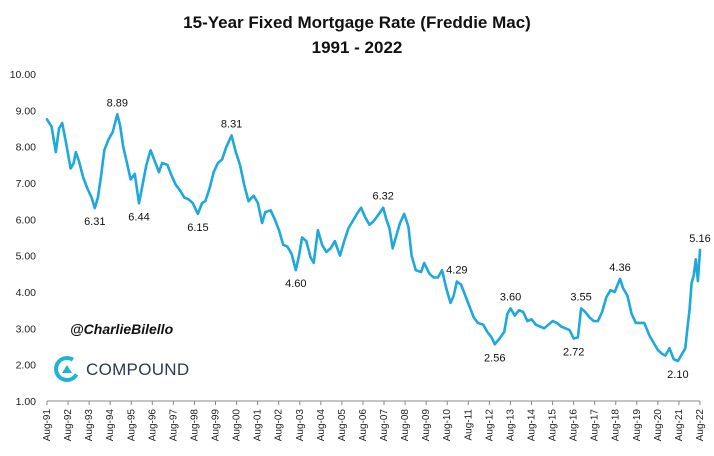 The image size is (714, 456). What do you see at coordinates (382, 197) in the screenshot?
I see `data-label: 6.32` at bounding box center [382, 197].